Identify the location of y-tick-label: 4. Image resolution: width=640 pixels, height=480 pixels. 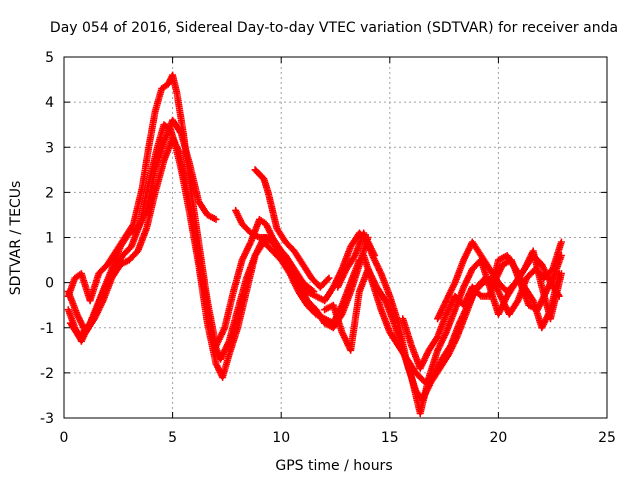
(49, 103).